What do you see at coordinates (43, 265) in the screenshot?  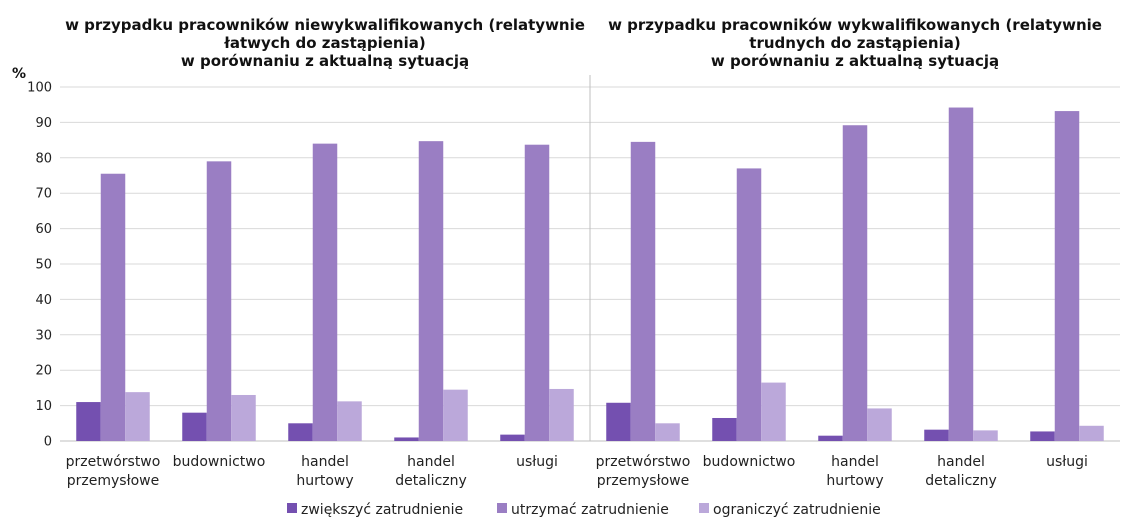 I see `y-tick-label: 50` at bounding box center [43, 265].